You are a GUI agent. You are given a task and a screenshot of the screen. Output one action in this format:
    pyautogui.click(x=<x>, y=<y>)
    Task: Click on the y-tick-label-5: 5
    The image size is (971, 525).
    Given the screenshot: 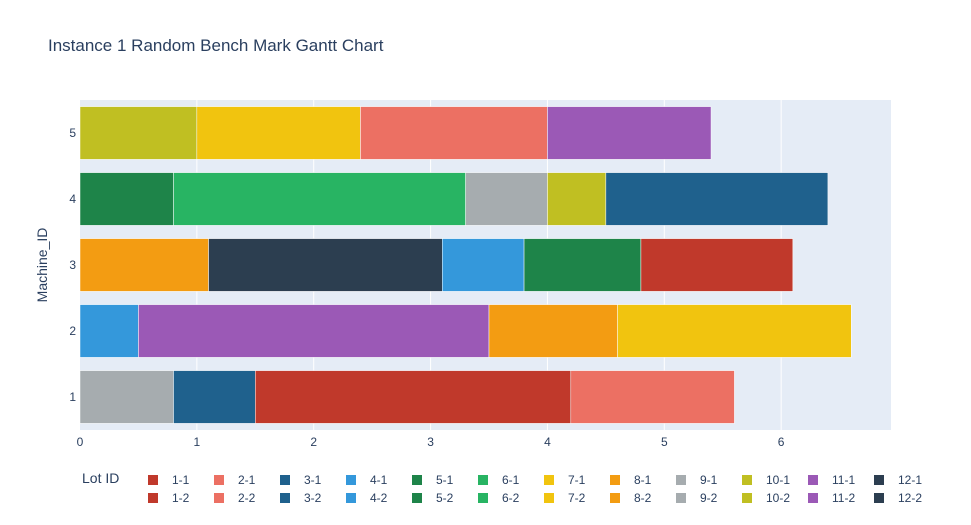 What is the action you would take?
    pyautogui.click(x=72, y=133)
    